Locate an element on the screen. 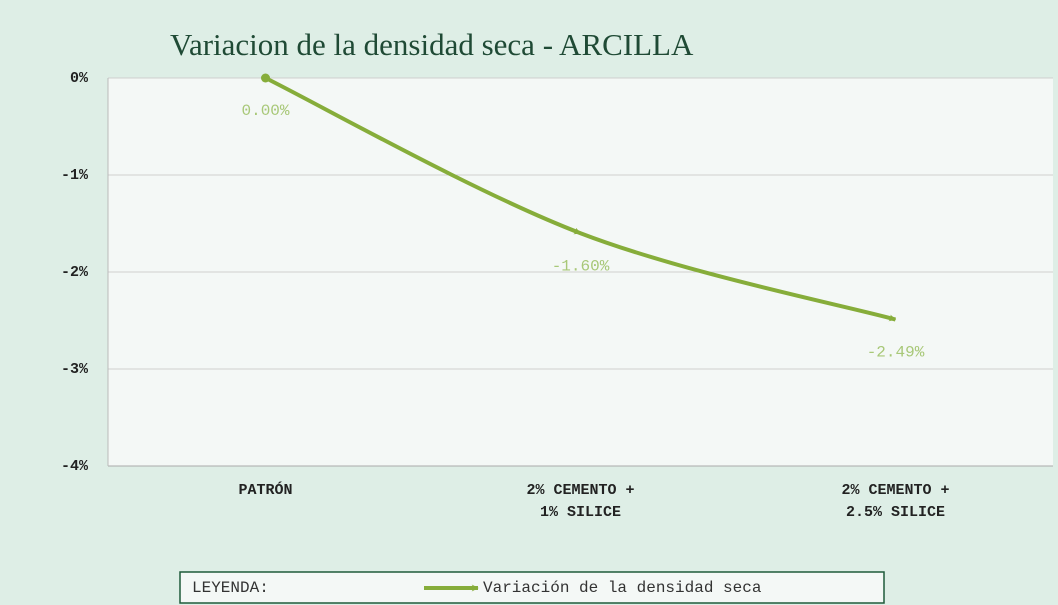  legend-title: LEYENDA: is located at coordinates (230, 588).